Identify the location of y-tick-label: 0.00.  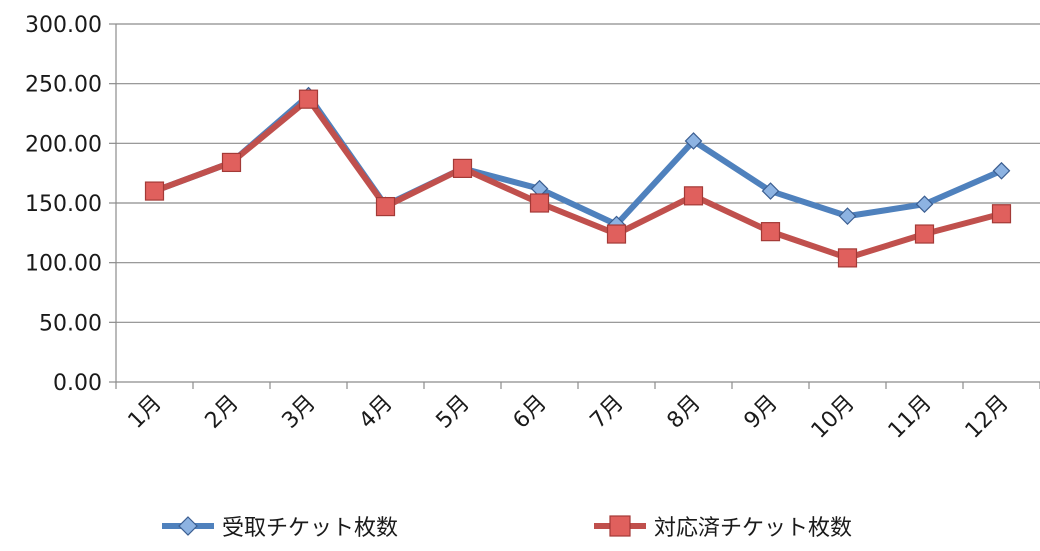
(77, 383).